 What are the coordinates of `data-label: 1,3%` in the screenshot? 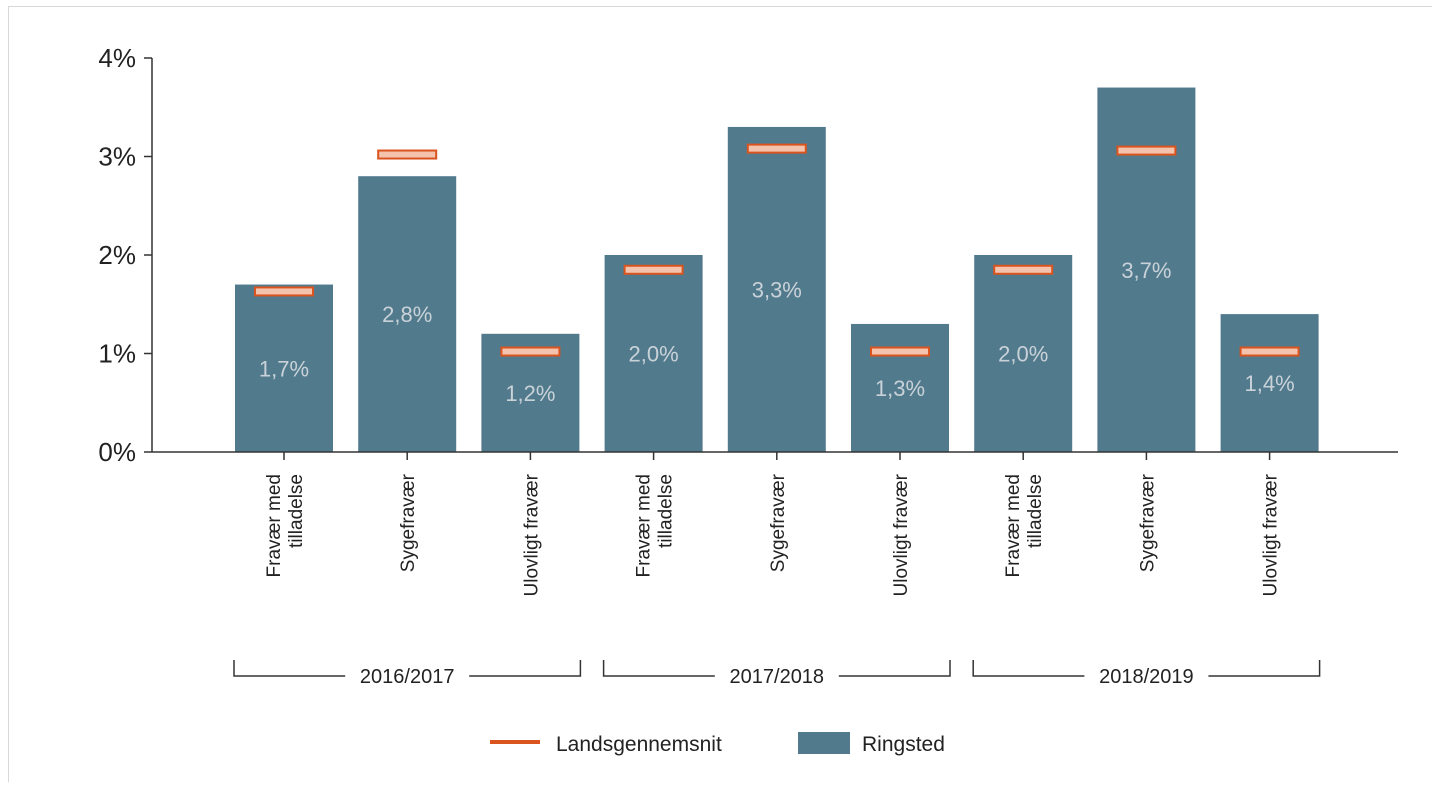 It's located at (900, 388).